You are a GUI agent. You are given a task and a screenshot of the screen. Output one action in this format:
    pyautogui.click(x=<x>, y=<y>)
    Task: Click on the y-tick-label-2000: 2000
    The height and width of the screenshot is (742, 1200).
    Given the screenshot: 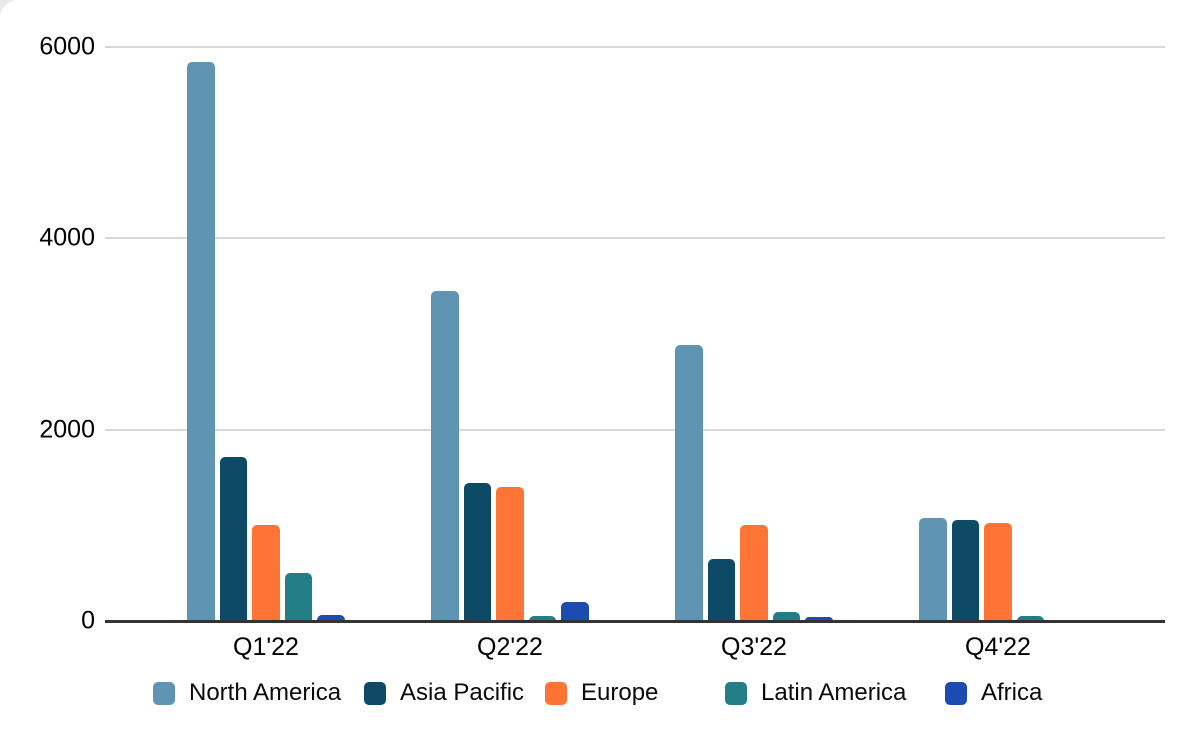 What is the action you would take?
    pyautogui.click(x=67, y=429)
    